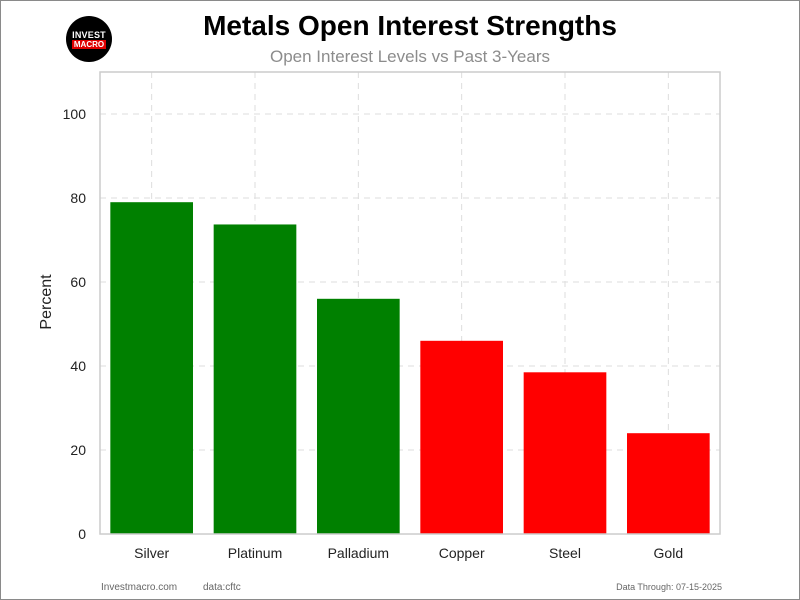 Image resolution: width=800 pixels, height=600 pixels. Describe the element at coordinates (410, 25) in the screenshot. I see `chart-title: Metals Open Interest Strengths` at that location.